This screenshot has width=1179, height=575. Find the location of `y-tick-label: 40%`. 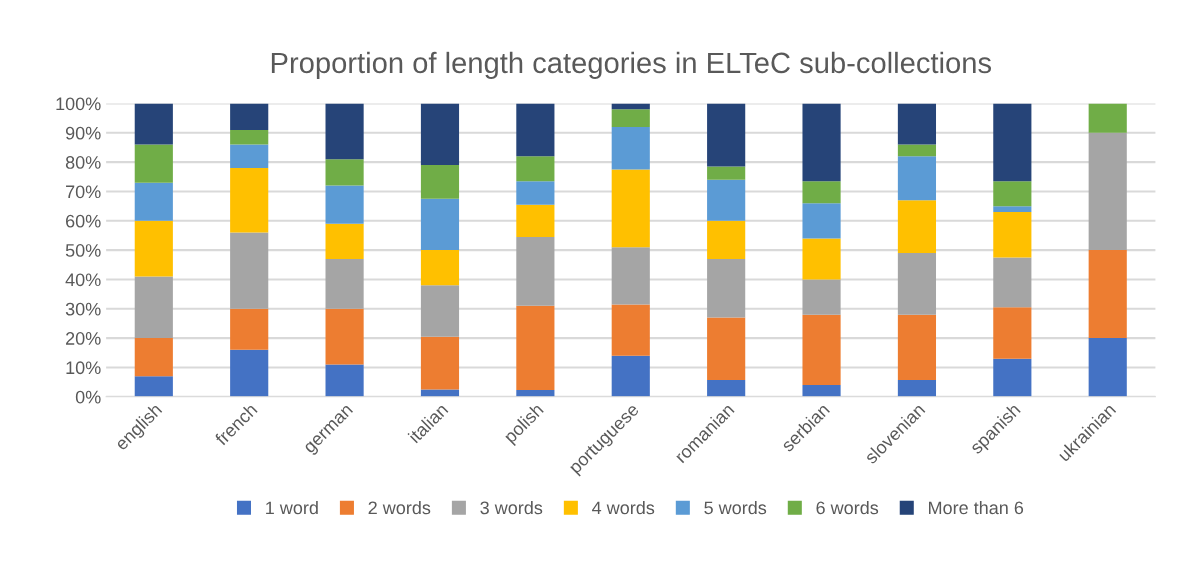

y-tick-label: 40% is located at coordinates (83, 280).